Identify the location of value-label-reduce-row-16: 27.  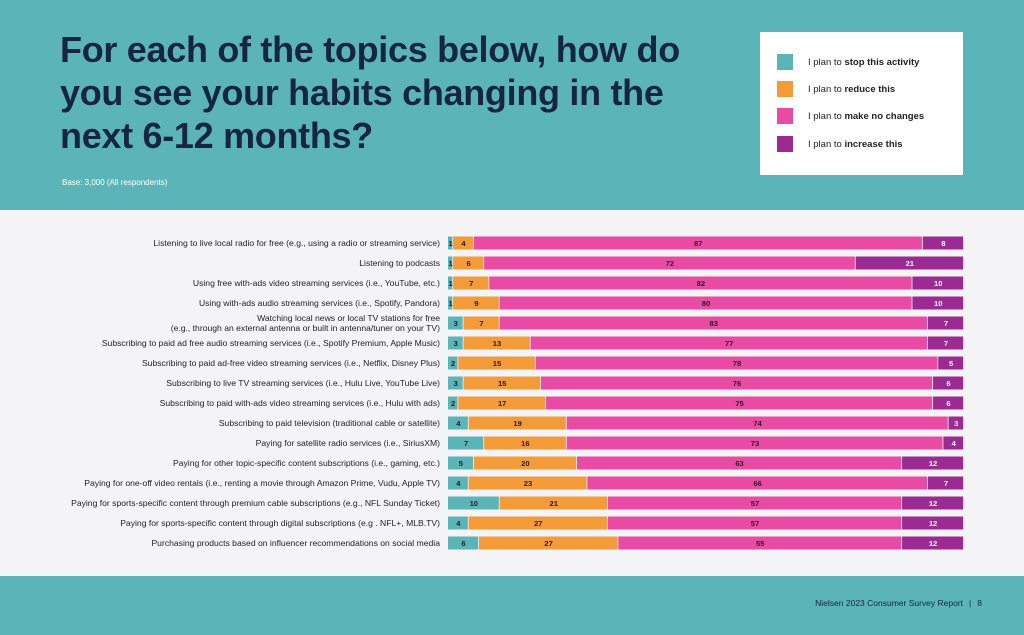
(548, 543).